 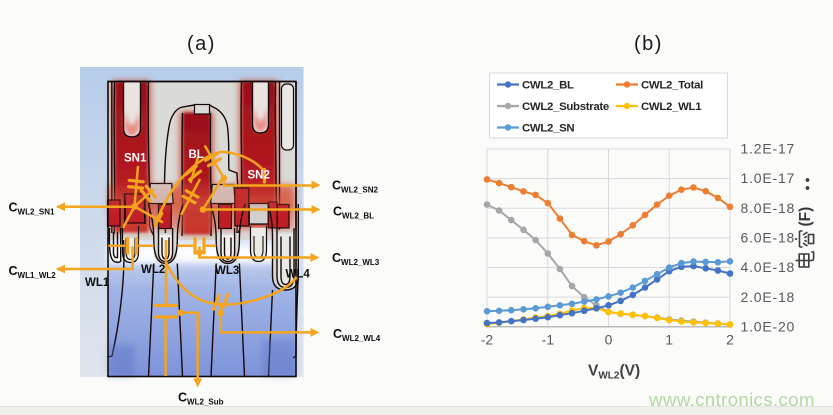 What do you see at coordinates (356, 259) in the screenshot?
I see `svg-text: CWL2_WL3` at bounding box center [356, 259].